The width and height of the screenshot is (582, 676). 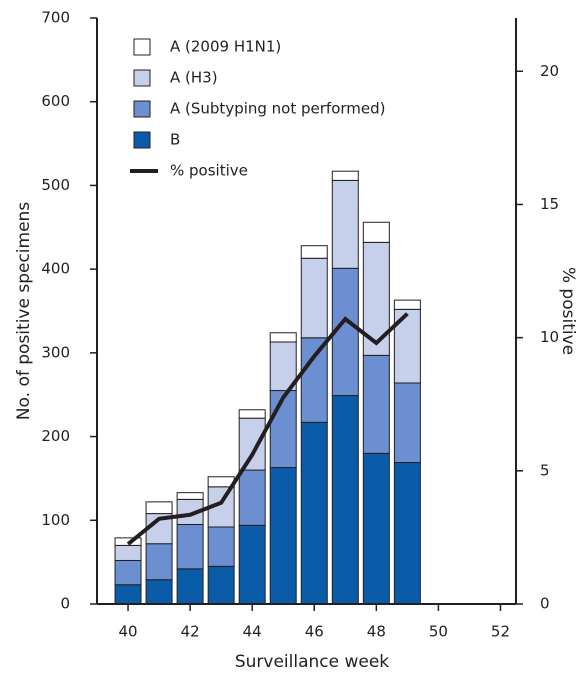 What do you see at coordinates (55, 520) in the screenshot?
I see `y-tick-label: 100` at bounding box center [55, 520].